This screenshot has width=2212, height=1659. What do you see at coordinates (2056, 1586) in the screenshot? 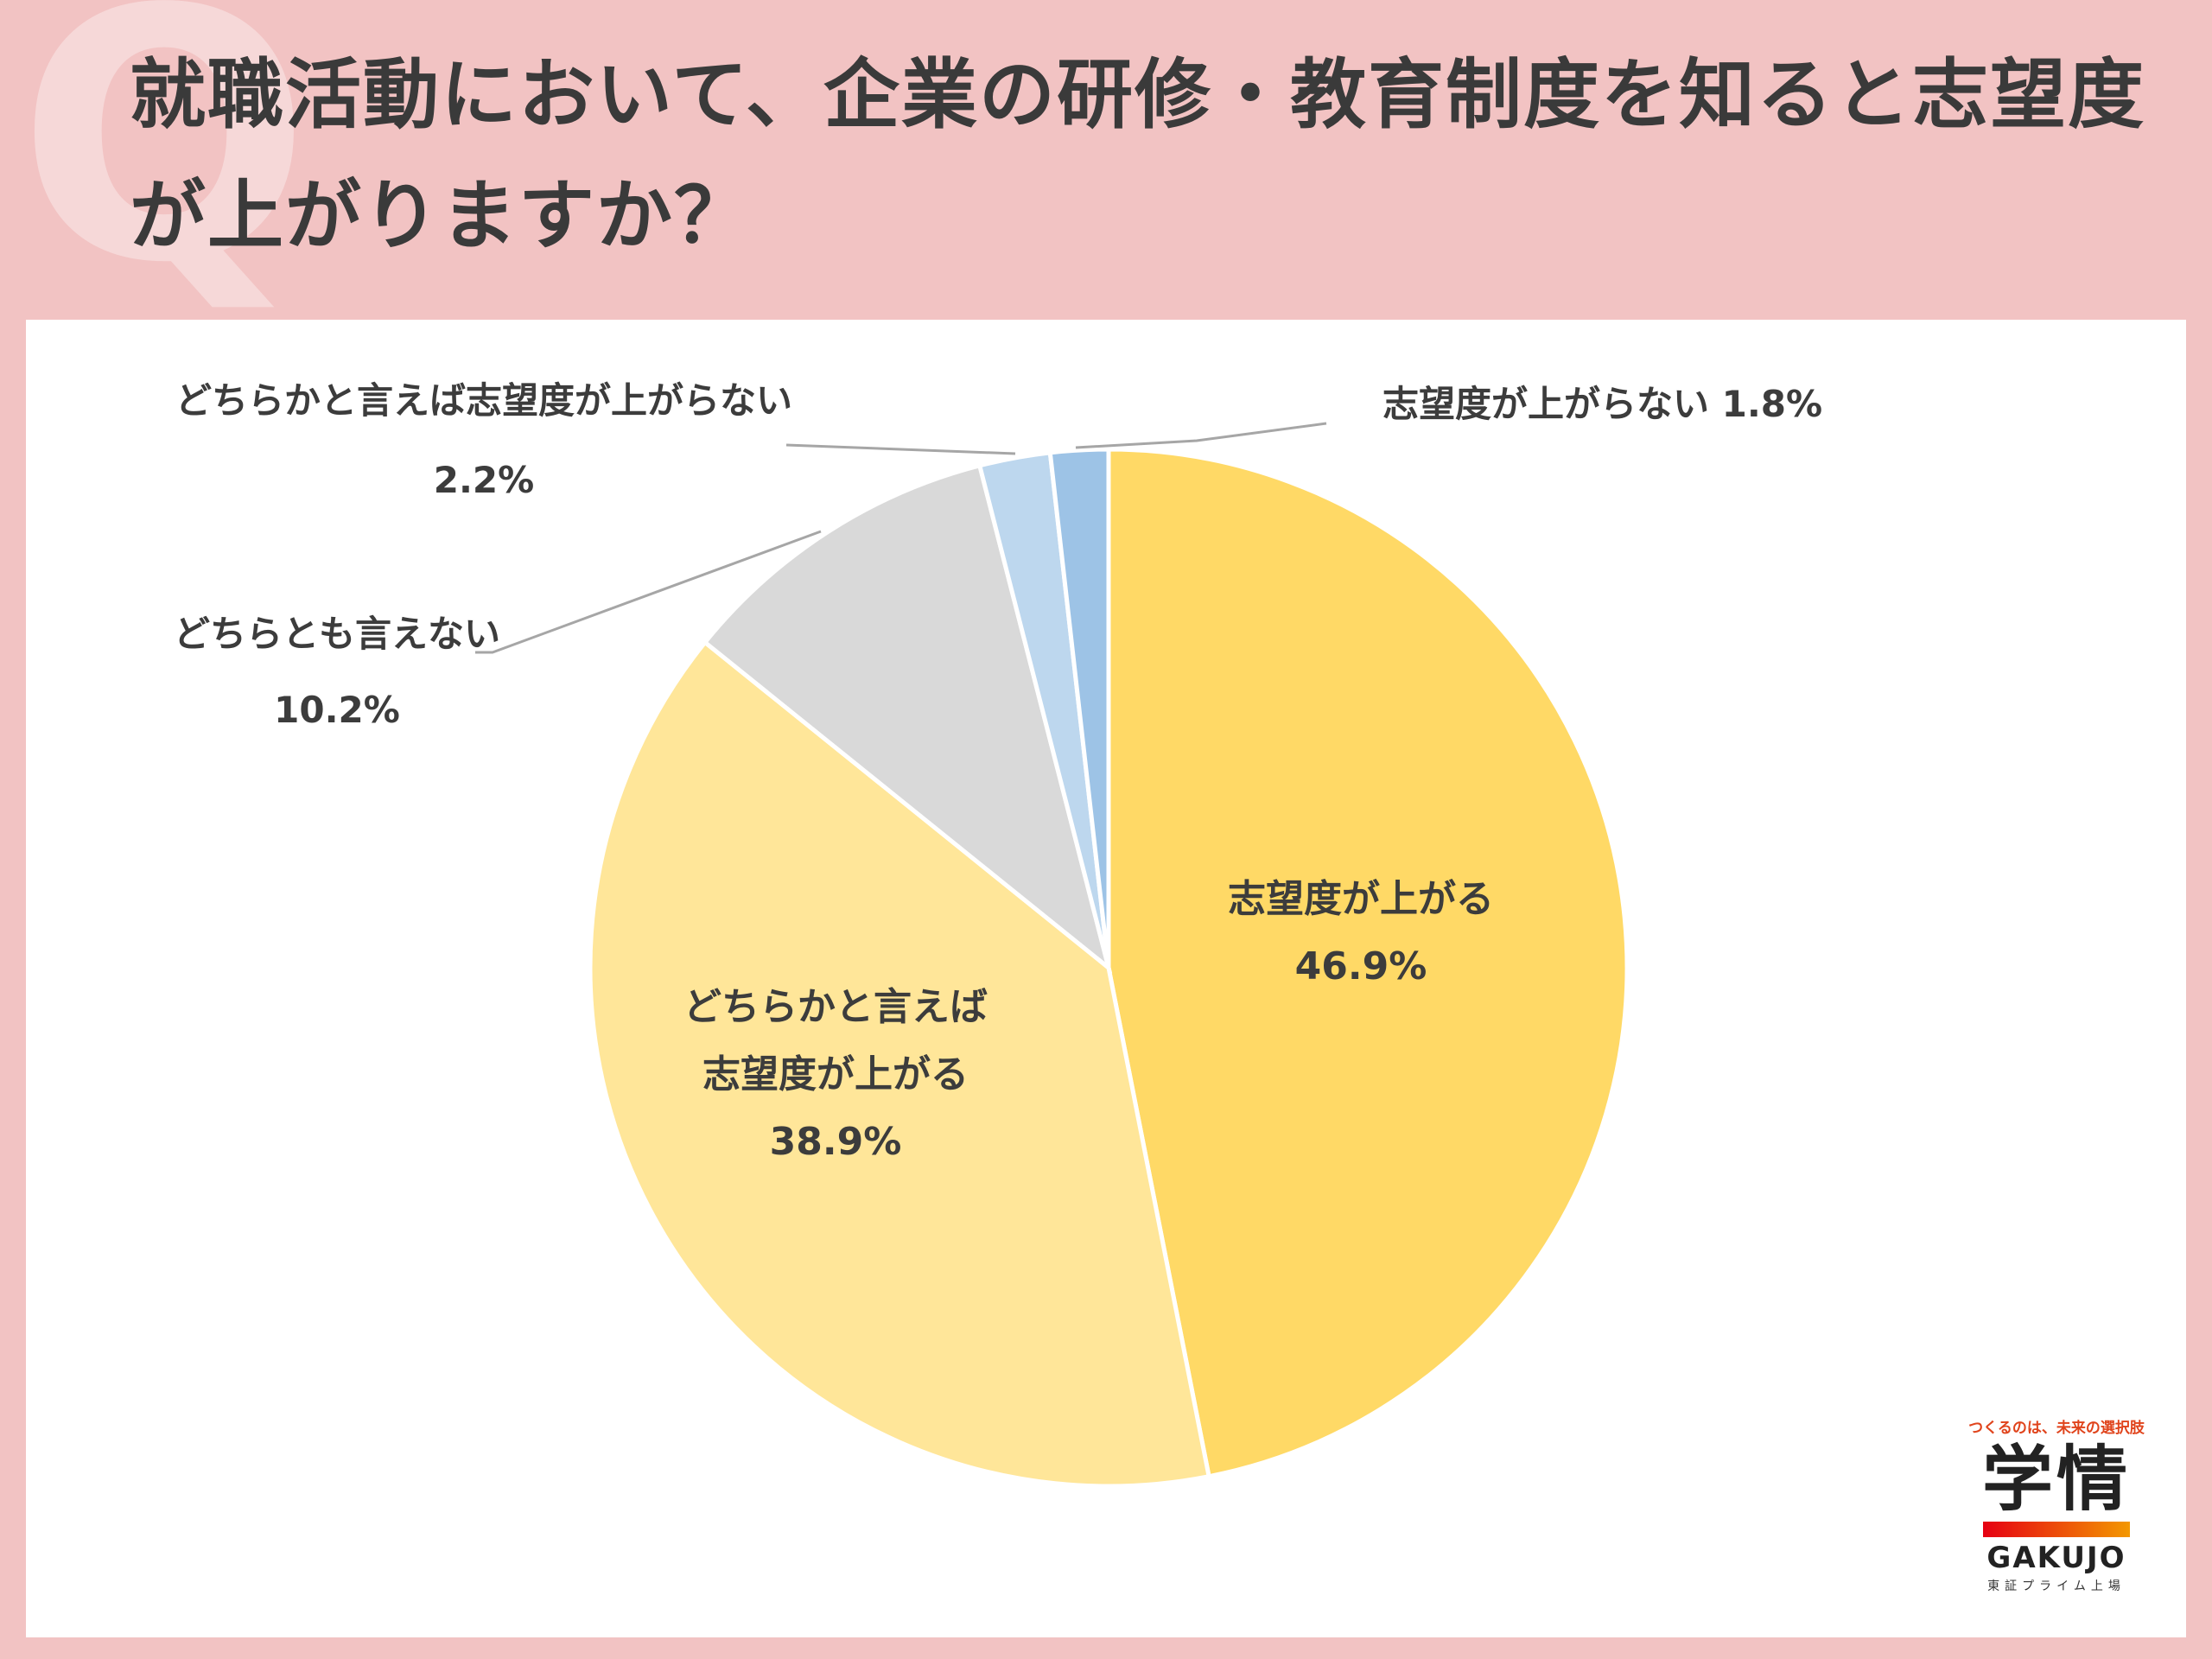
I see `logo-listing: 東証プライム上場` at bounding box center [2056, 1586].